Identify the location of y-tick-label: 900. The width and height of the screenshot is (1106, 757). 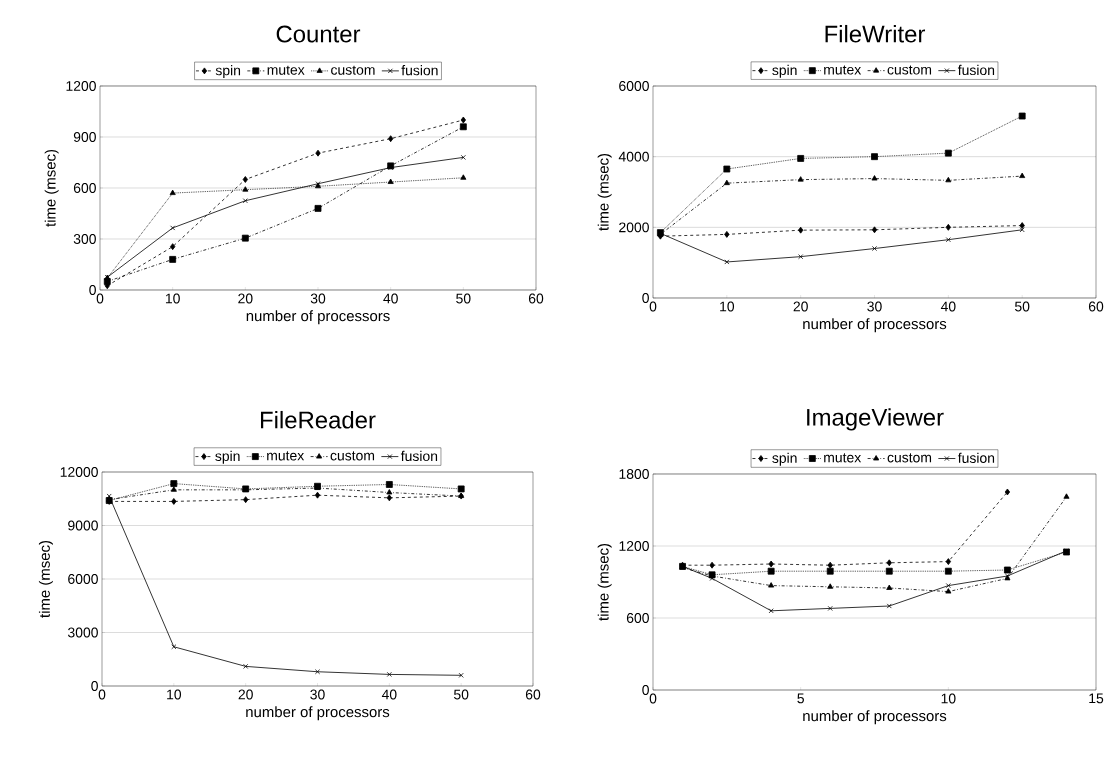
(84, 137).